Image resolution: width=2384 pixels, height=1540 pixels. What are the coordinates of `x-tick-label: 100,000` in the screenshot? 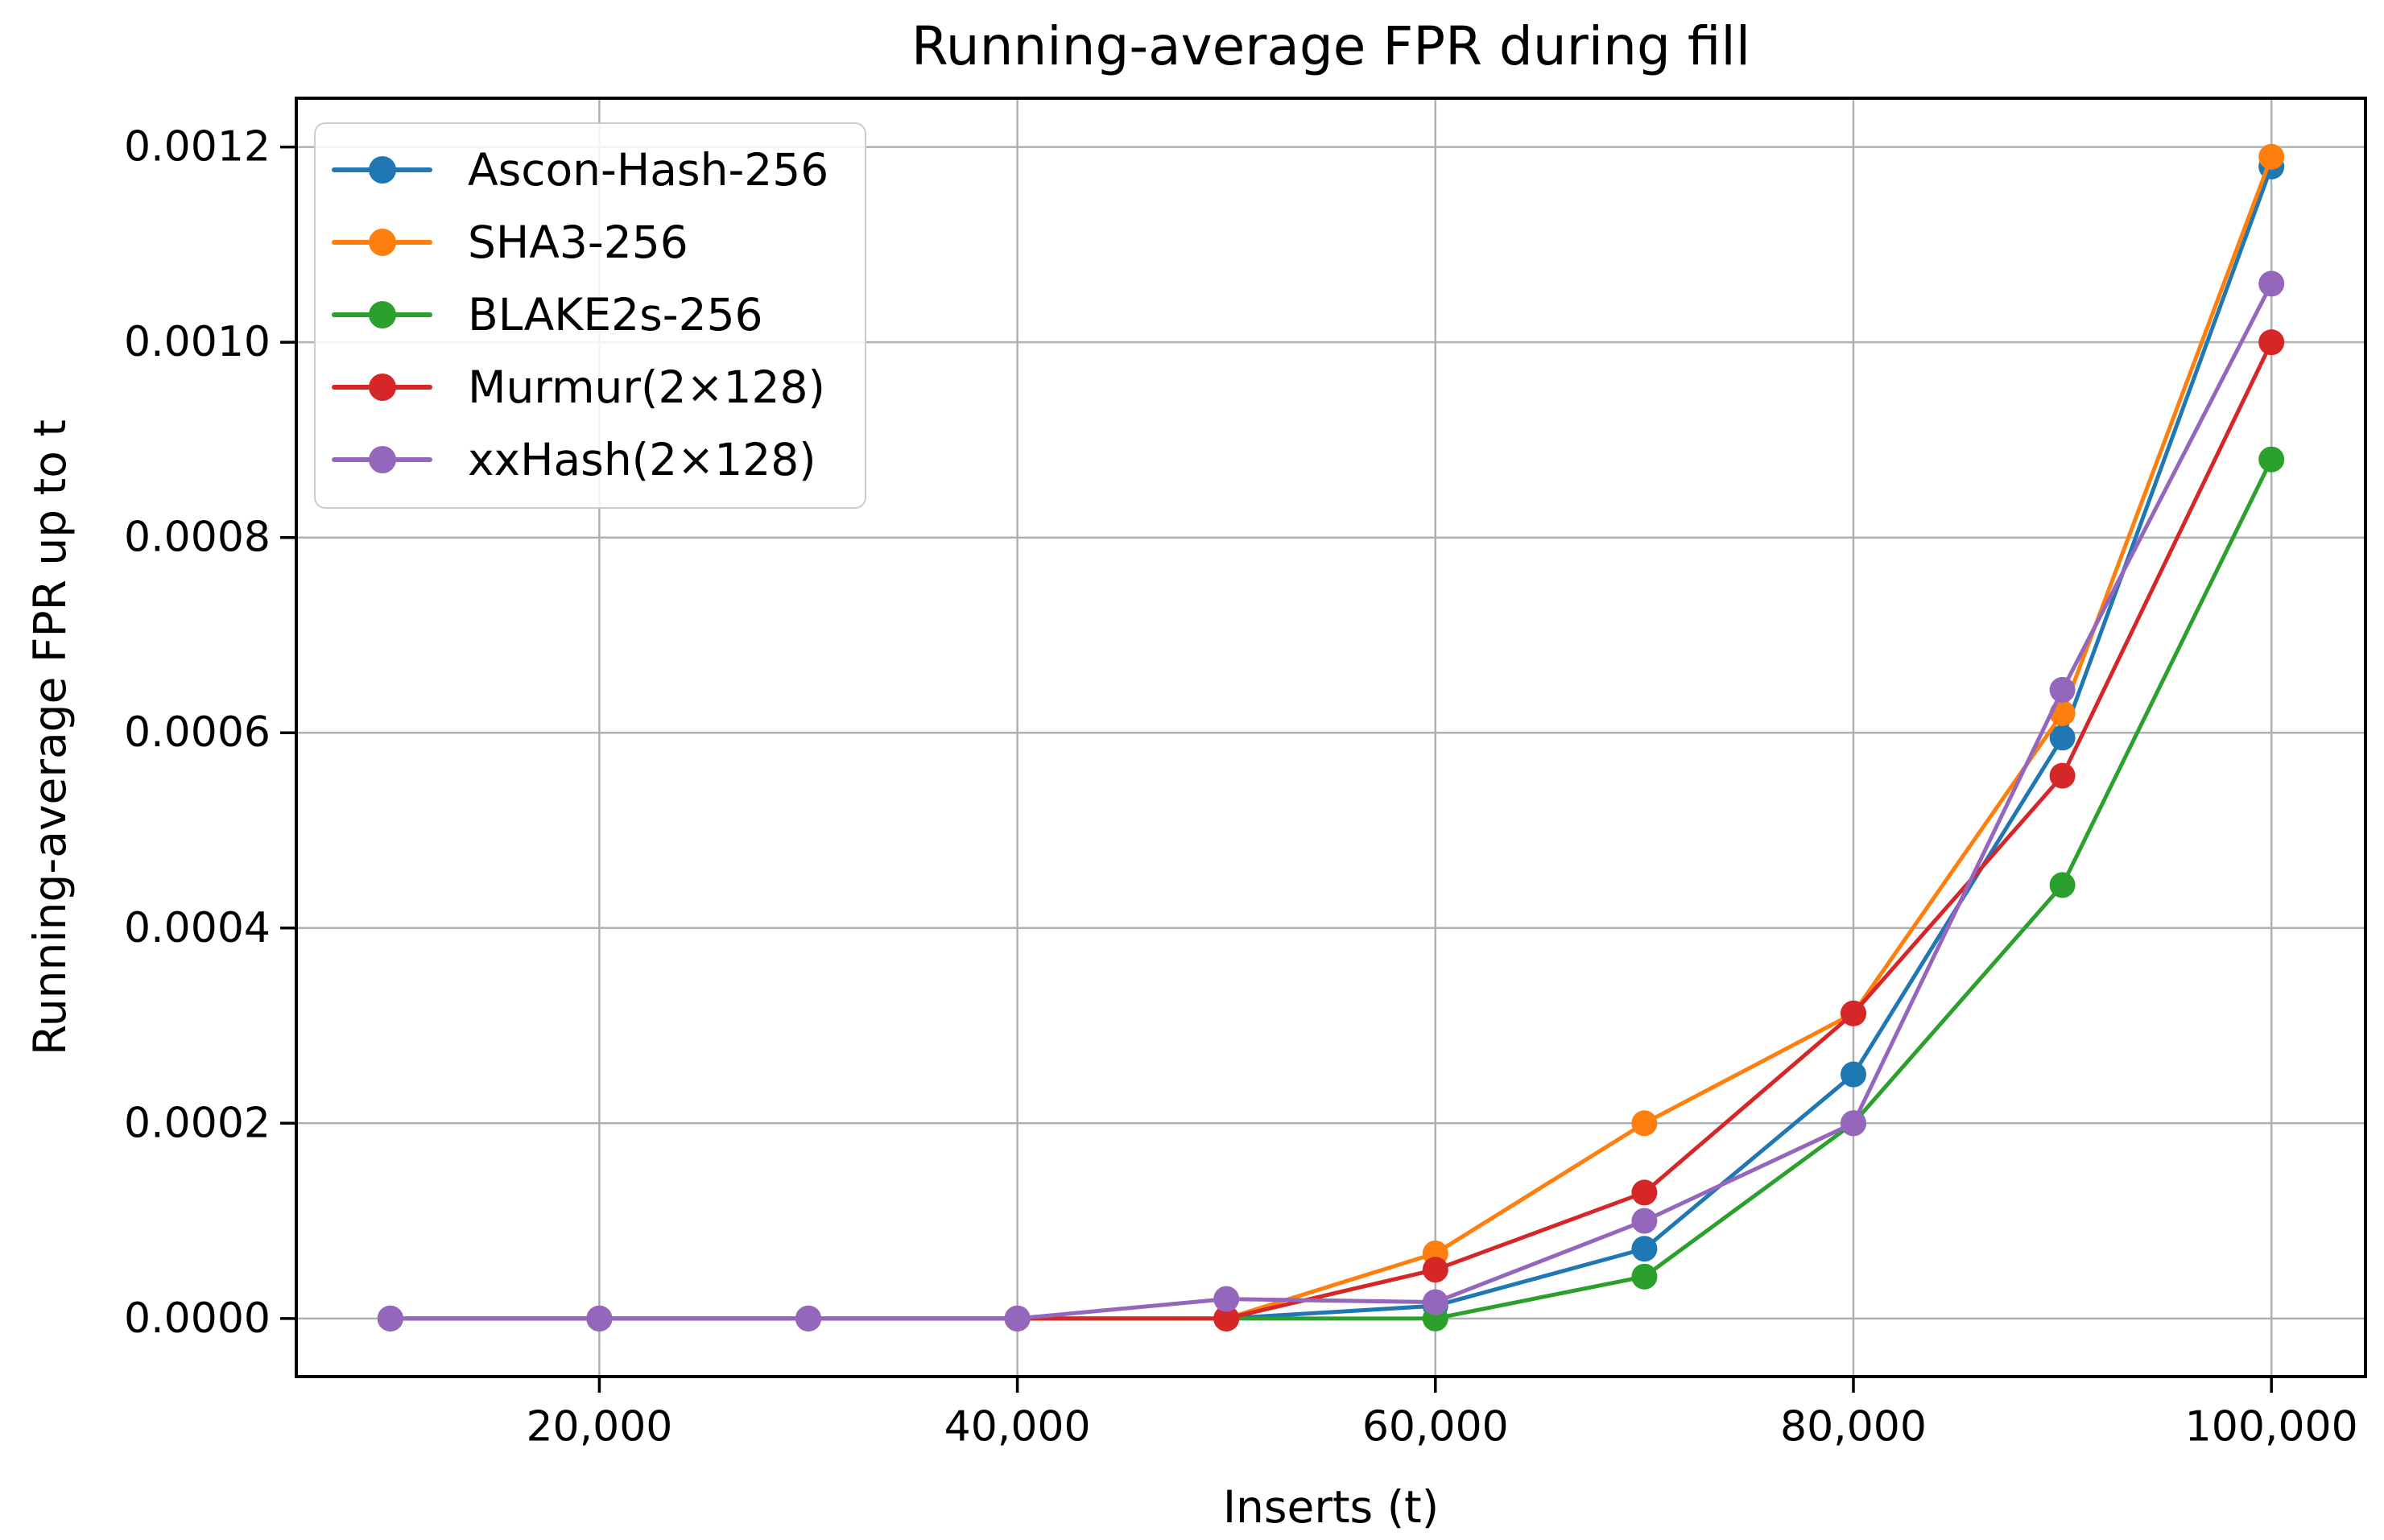 It's located at (2271, 1427).